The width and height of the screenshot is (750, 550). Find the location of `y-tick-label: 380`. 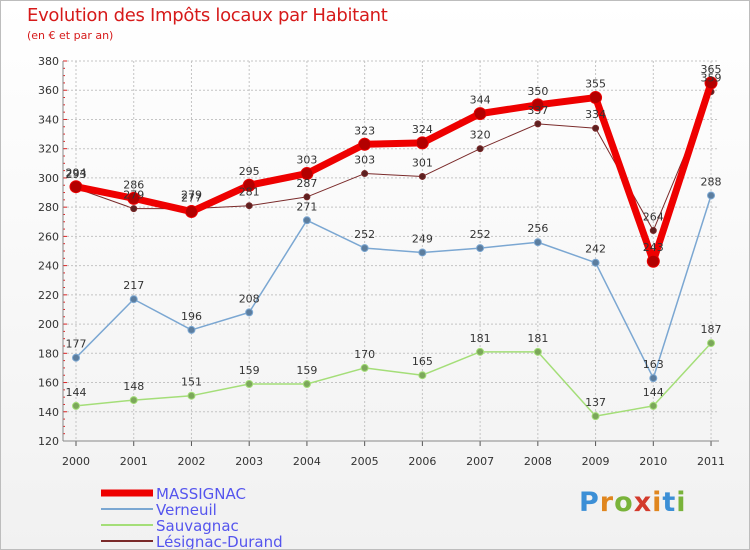

y-tick-label: 380 is located at coordinates (48, 61).